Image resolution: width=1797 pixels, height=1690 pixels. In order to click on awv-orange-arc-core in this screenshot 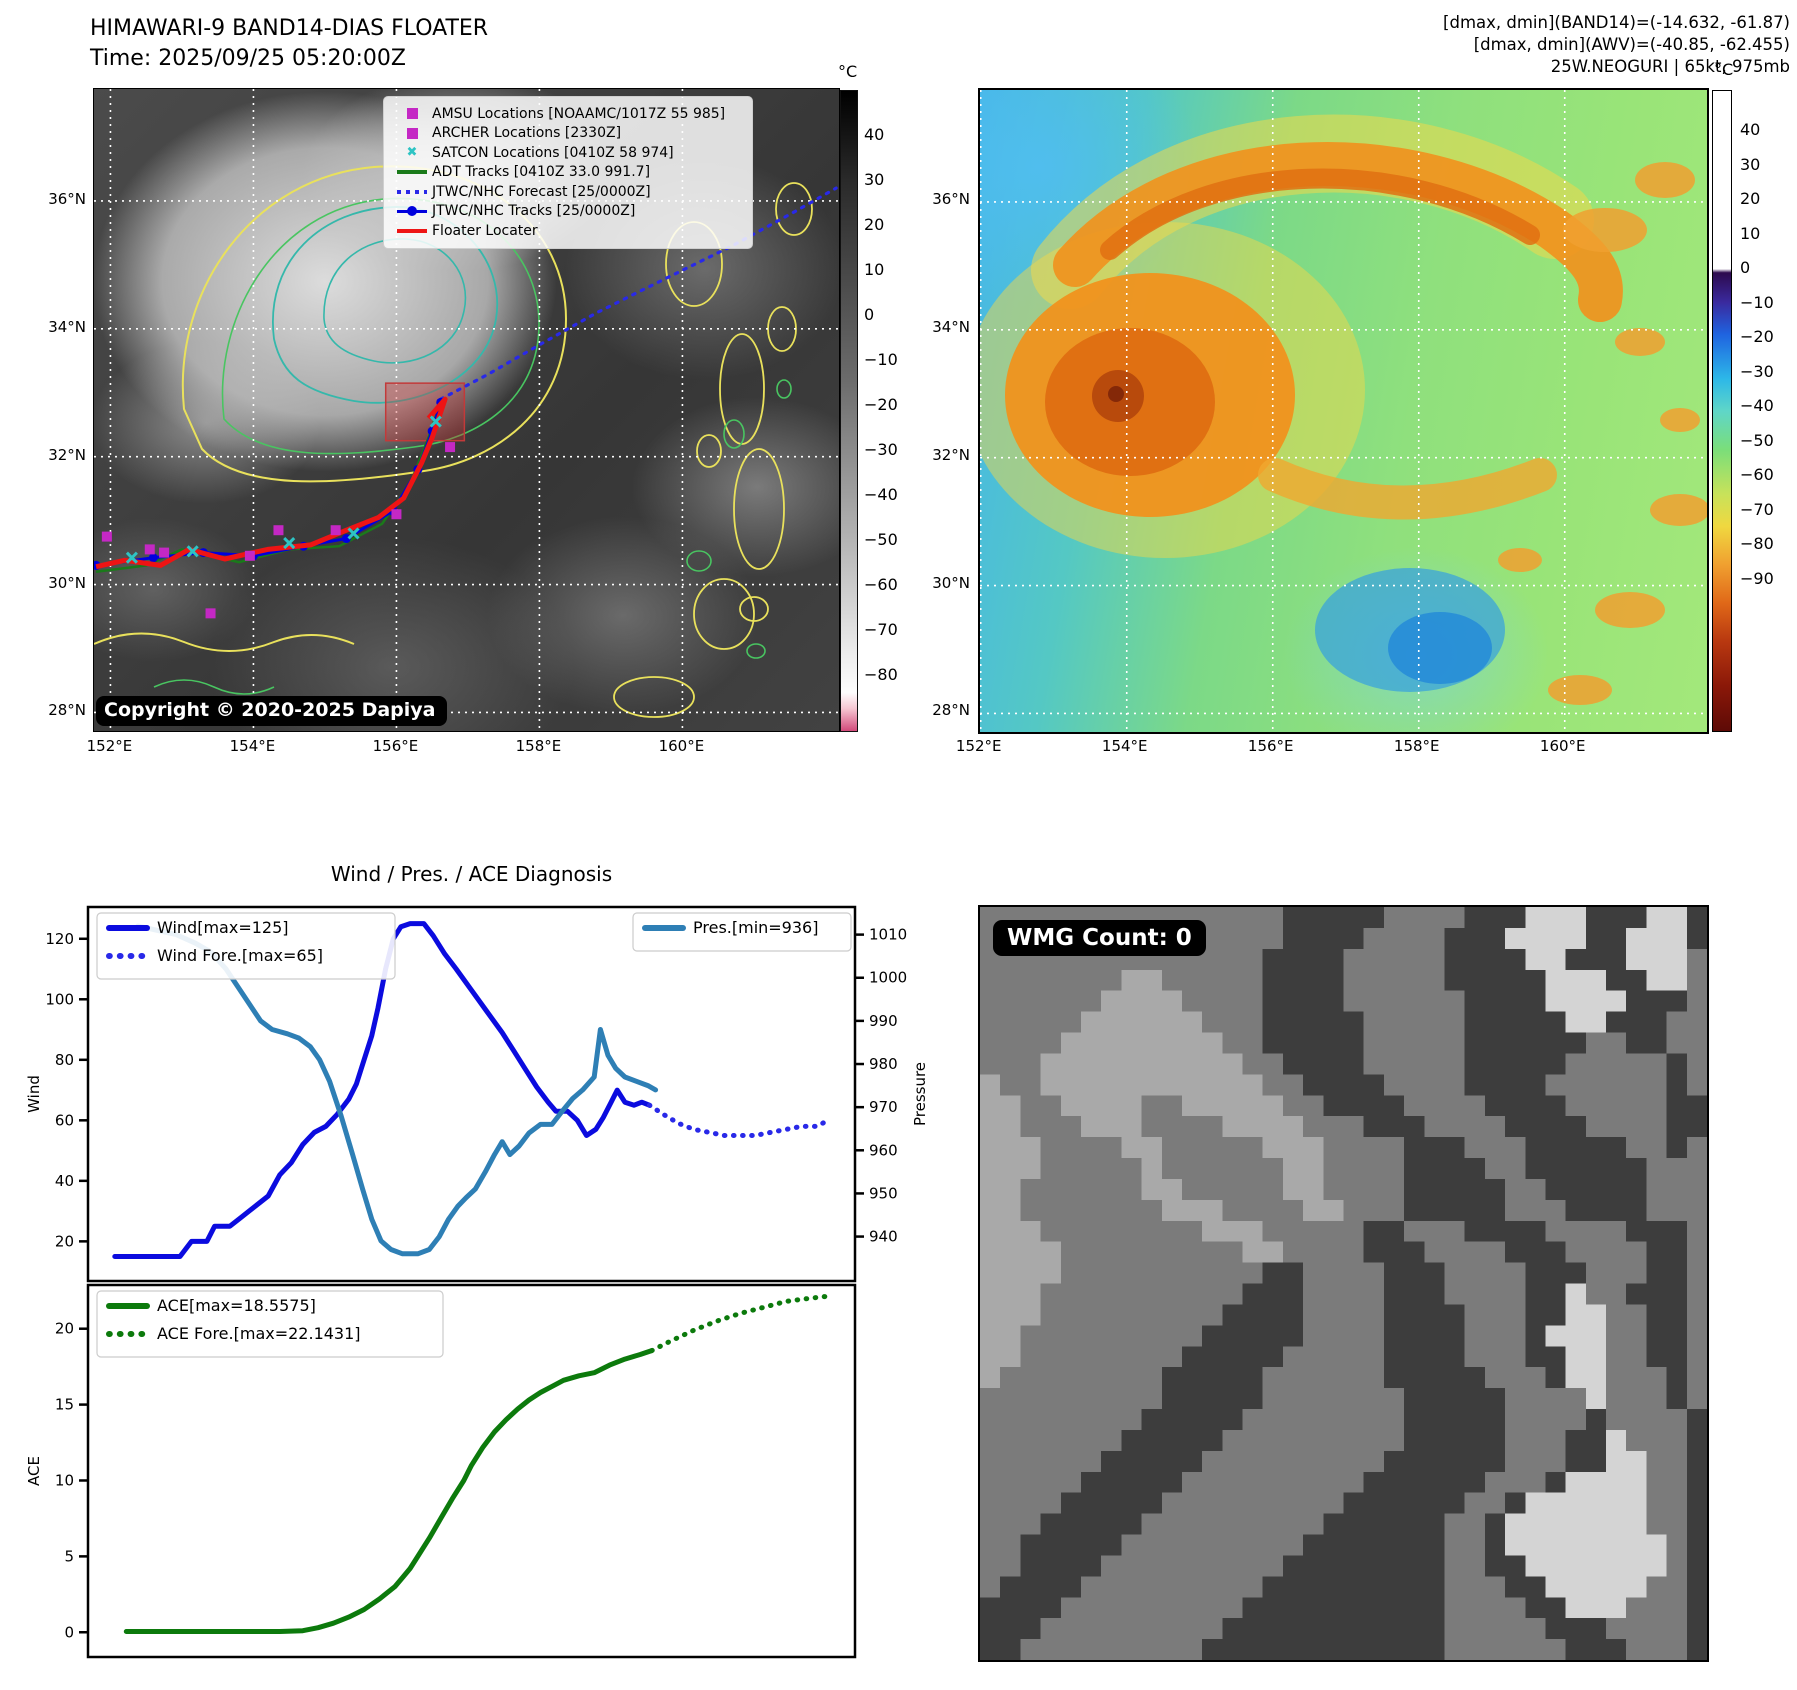, I will do `click(1320, 214)`.